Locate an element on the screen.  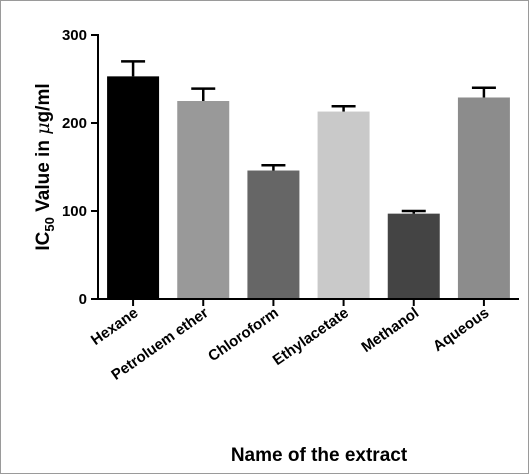
x-tick-label: Aqueous is located at coordinates (461, 329).